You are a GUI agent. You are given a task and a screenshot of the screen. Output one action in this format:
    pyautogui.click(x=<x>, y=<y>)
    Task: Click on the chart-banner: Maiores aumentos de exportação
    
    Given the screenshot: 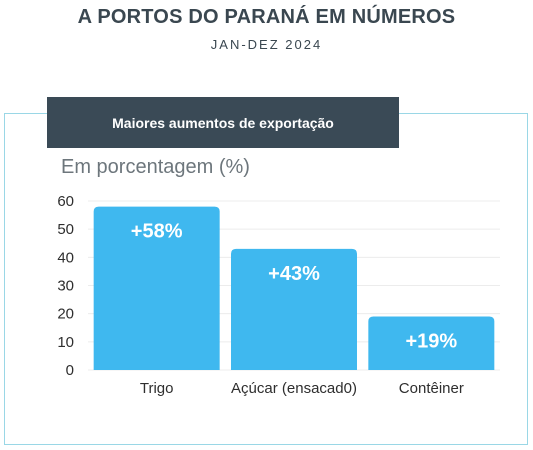 What is the action you would take?
    pyautogui.click(x=223, y=122)
    